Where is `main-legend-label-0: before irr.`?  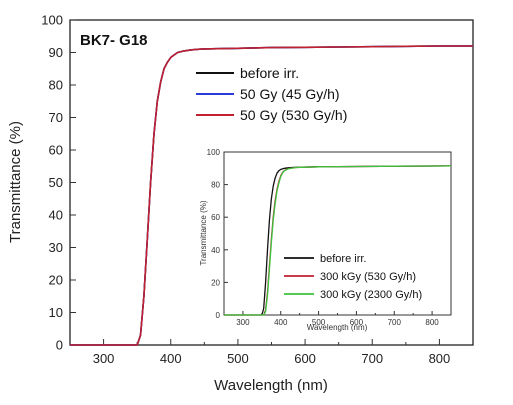
main-legend-label-0: before irr. is located at coordinates (269, 73).